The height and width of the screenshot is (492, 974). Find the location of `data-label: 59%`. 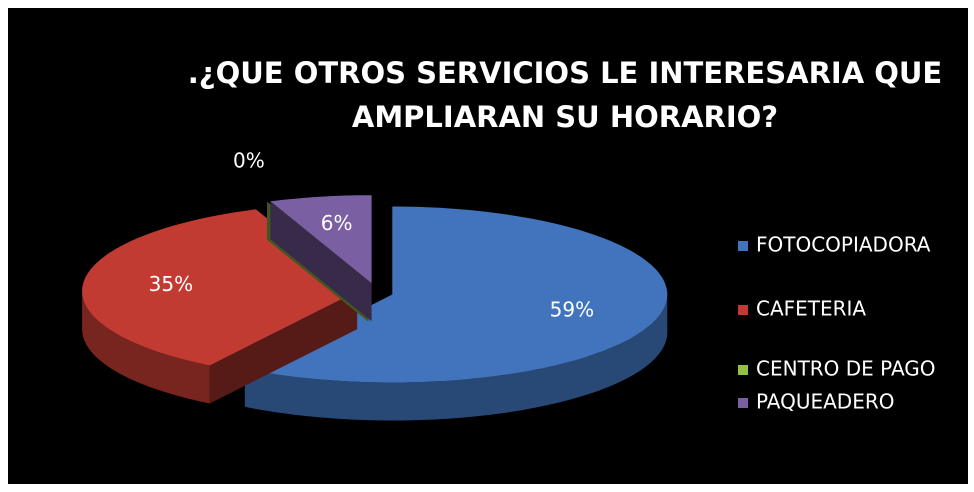

data-label: 59% is located at coordinates (572, 310).